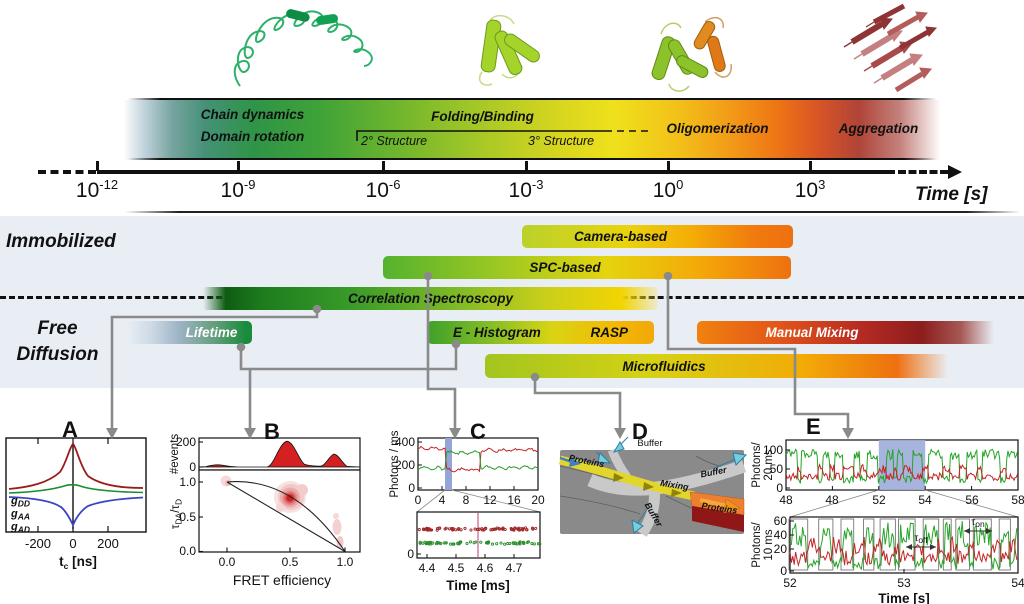 Image resolution: width=1024 pixels, height=604 pixels. I want to click on panel-b-ylabel-top: #events, so click(175, 454).